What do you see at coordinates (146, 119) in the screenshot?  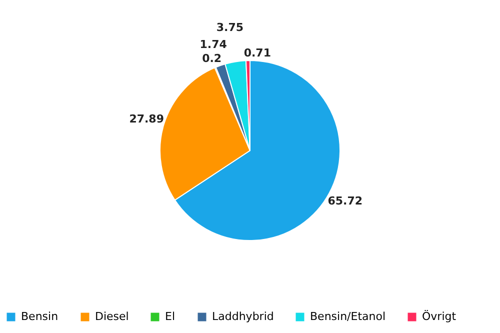 I see `data-label: 27.89` at bounding box center [146, 119].